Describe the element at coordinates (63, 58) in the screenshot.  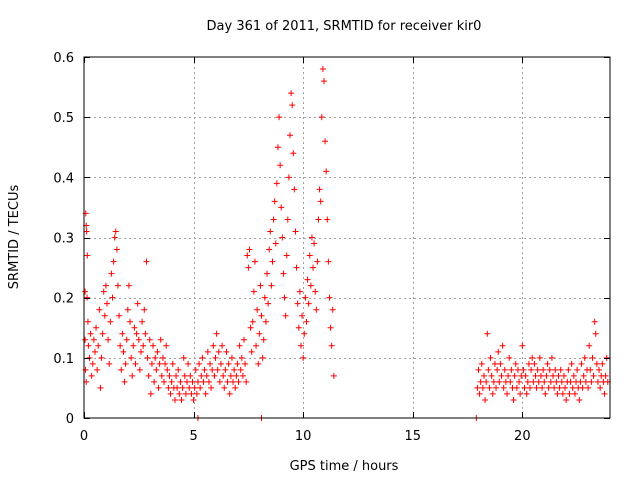
I see `y-tick-label: 0.6` at that location.